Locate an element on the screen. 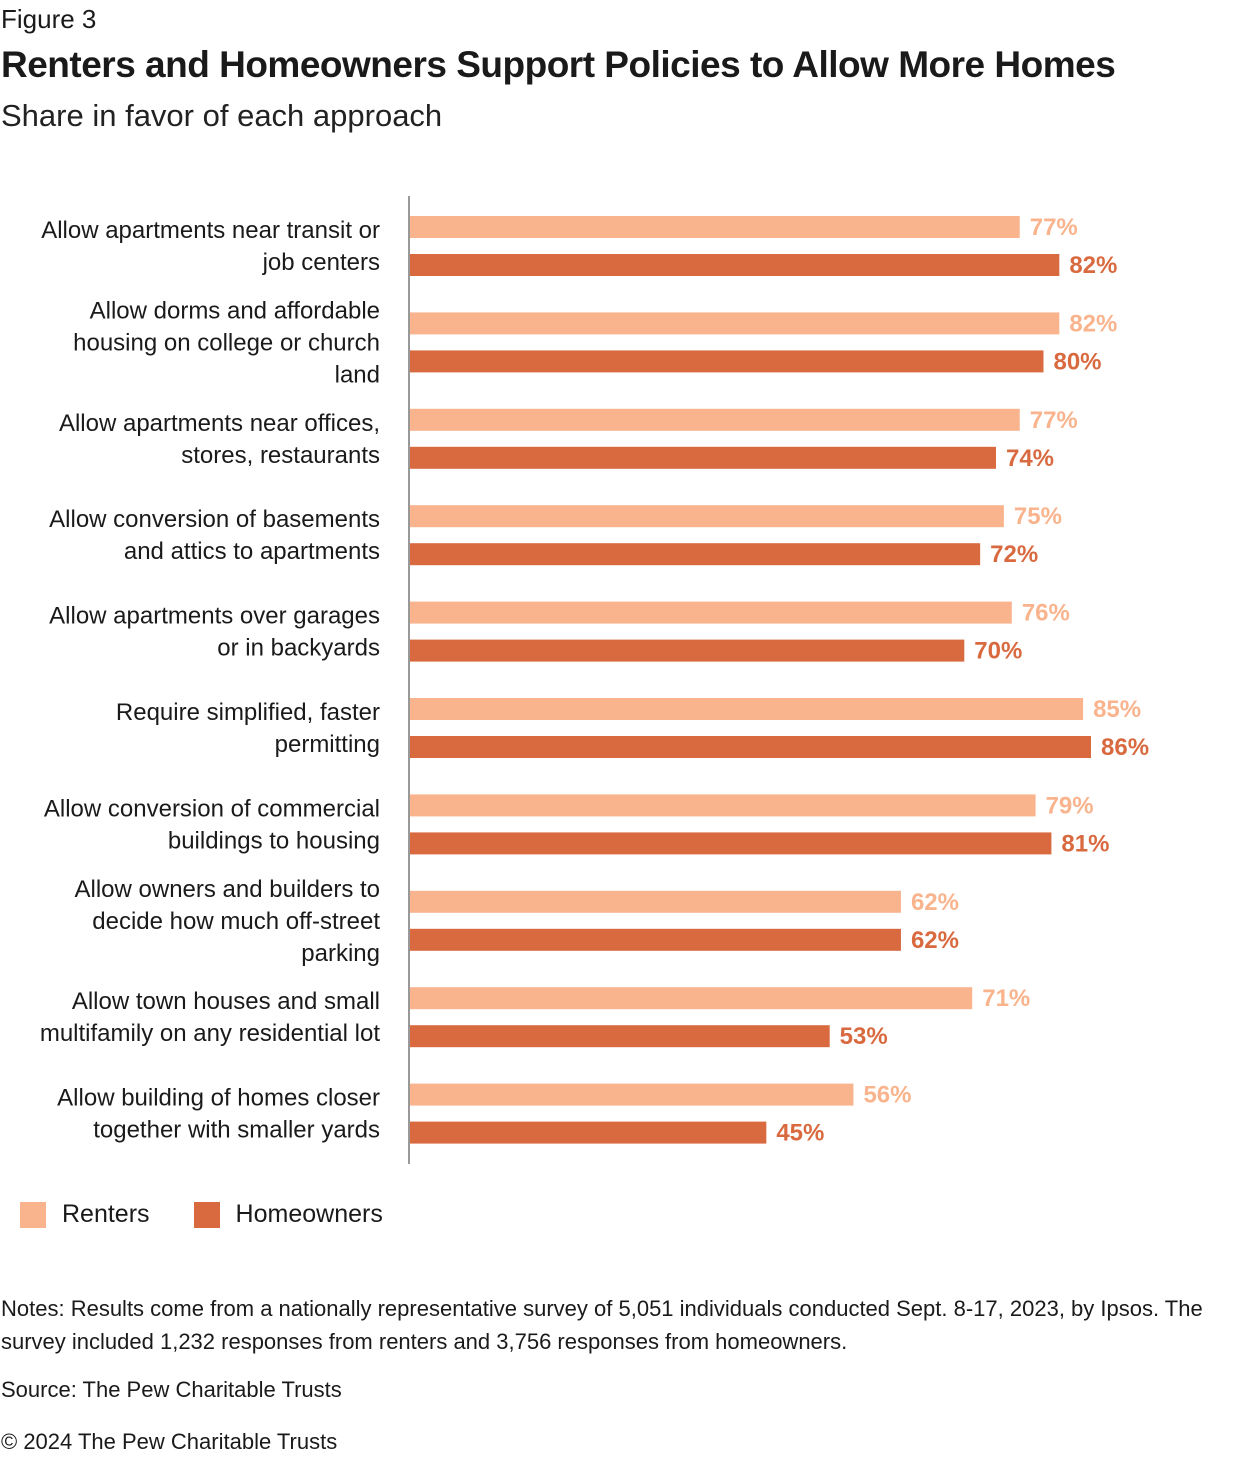 Image resolution: width=1240 pixels, height=1462 pixels. legend-swatch-homeowners is located at coordinates (206, 1214).